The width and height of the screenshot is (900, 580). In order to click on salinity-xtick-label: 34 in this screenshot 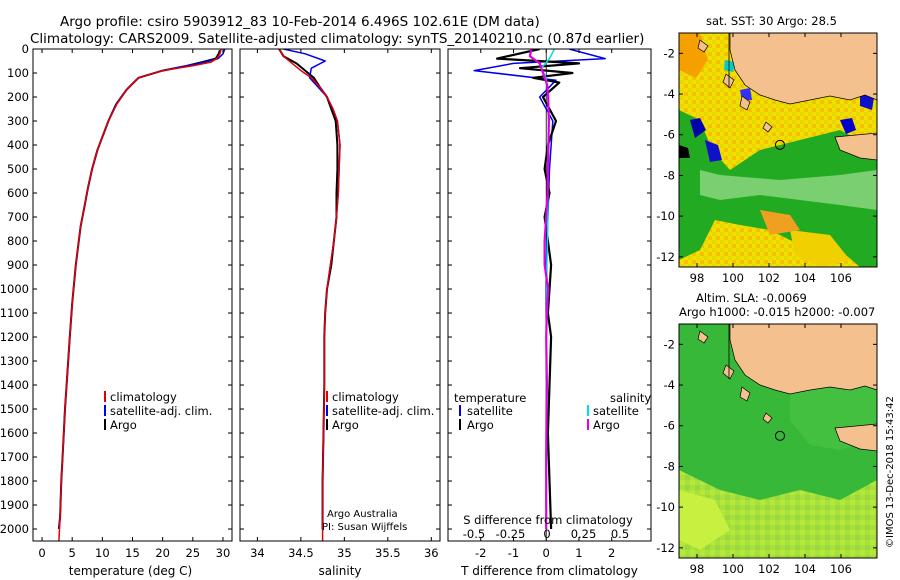, I will do `click(257, 553)`.